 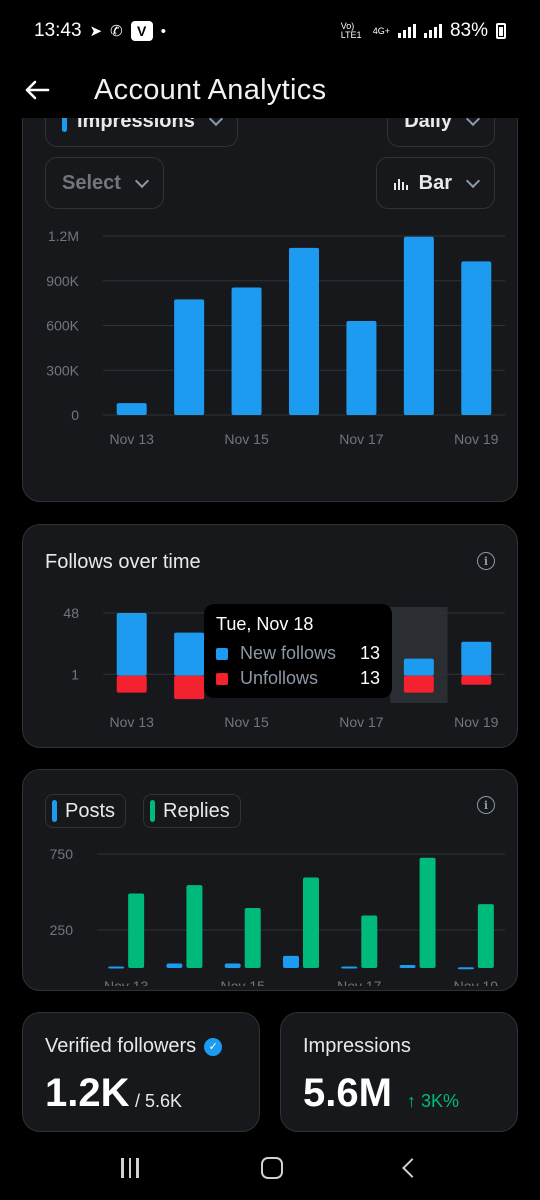 What do you see at coordinates (136, 125) in the screenshot?
I see `metric-dropdown-label: Impressions` at bounding box center [136, 125].